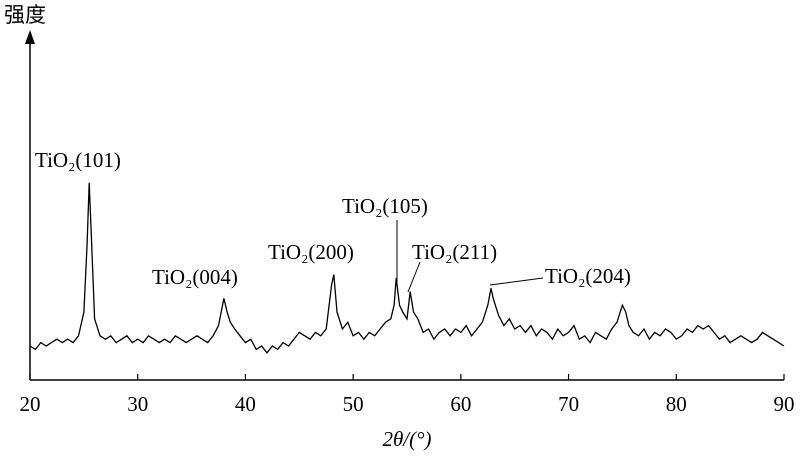 This screenshot has height=459, width=800. Describe the element at coordinates (454, 252) in the screenshot. I see `peak-annotation: TiO₂(211)` at that location.